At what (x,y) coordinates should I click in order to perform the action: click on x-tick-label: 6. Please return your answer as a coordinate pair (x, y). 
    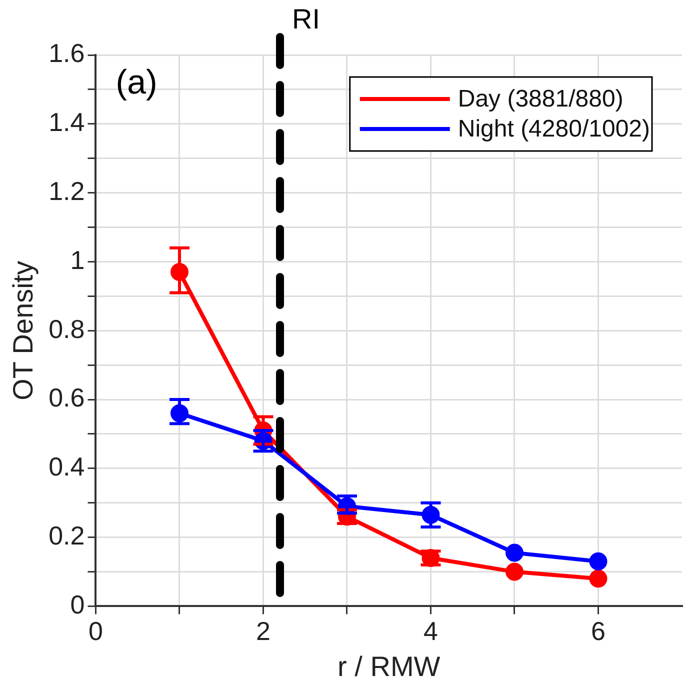
    Looking at the image, I should click on (598, 631).